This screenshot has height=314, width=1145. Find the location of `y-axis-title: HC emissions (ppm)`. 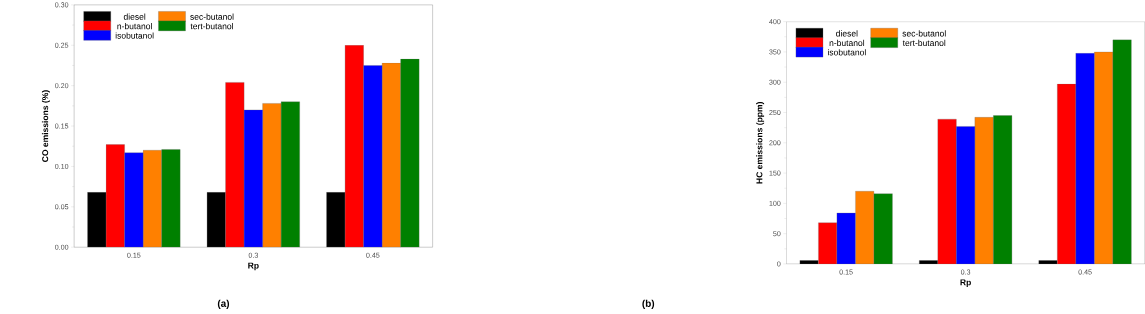

y-axis-title: HC emissions (ppm) is located at coordinates (760, 142).